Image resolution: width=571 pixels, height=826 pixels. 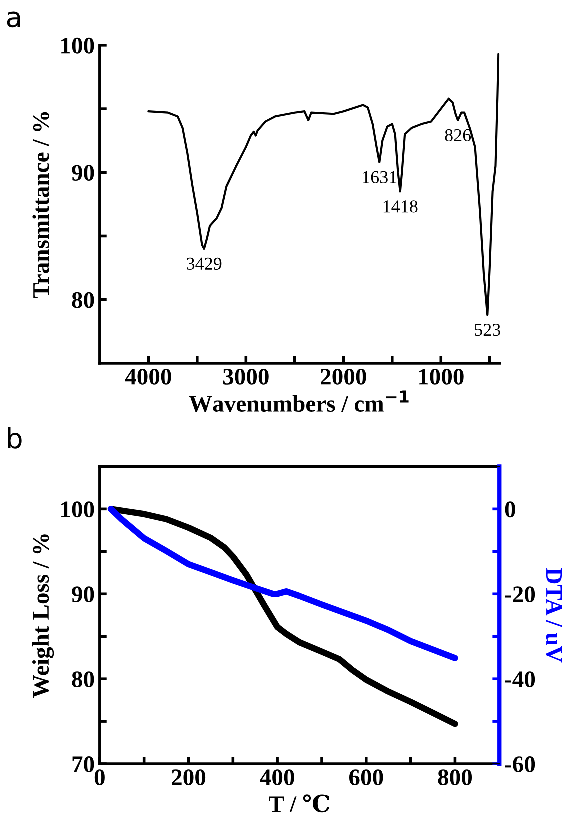 What do you see at coordinates (455, 778) in the screenshot?
I see `x-tick-label: 800` at bounding box center [455, 778].